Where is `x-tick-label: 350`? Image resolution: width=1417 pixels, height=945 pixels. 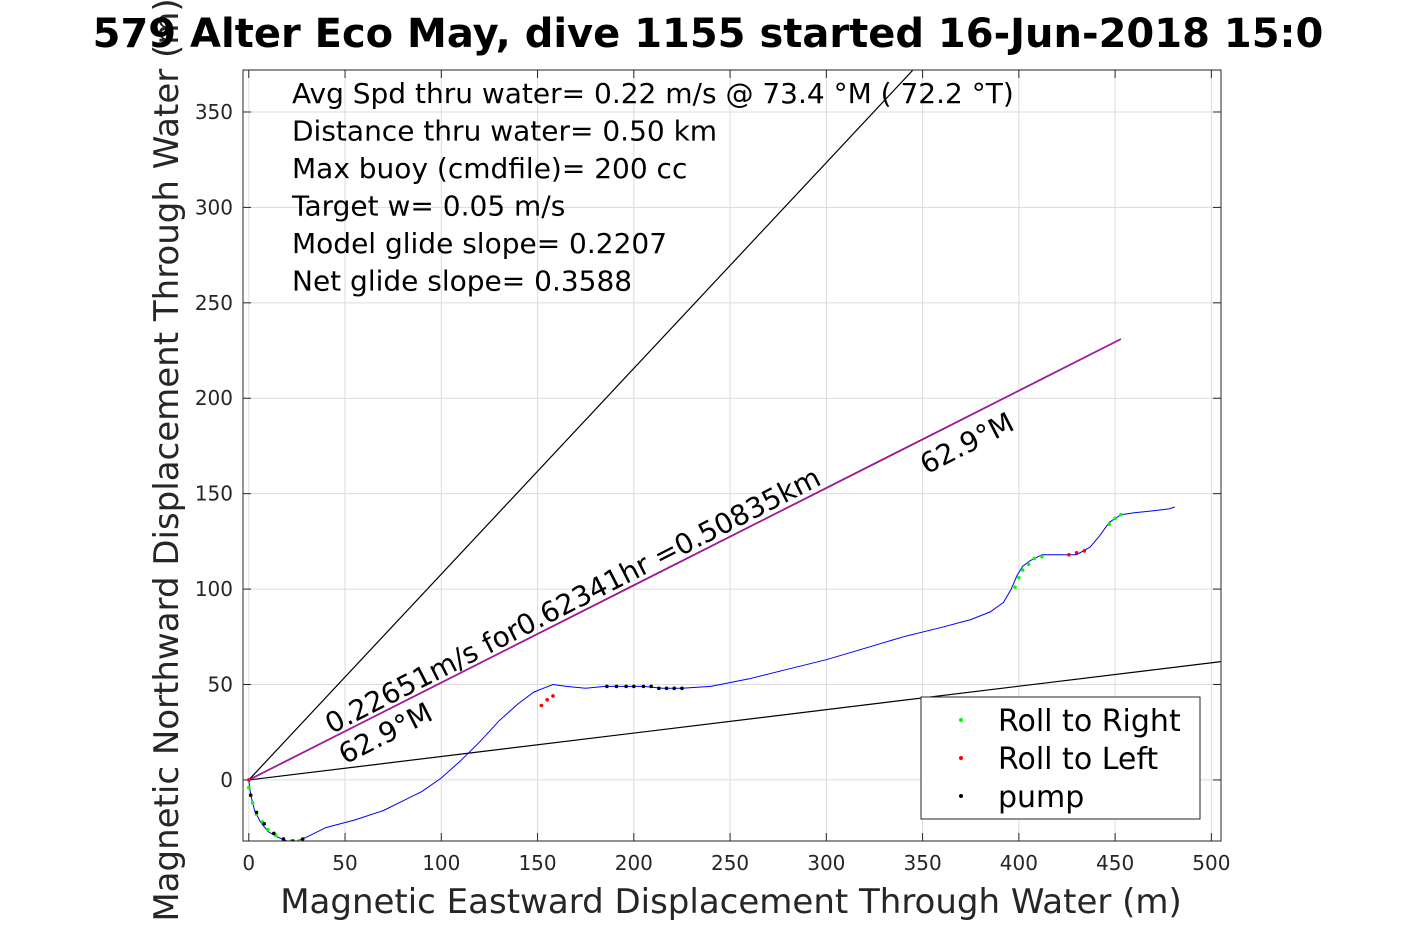 x-tick-label: 350 is located at coordinates (923, 863).